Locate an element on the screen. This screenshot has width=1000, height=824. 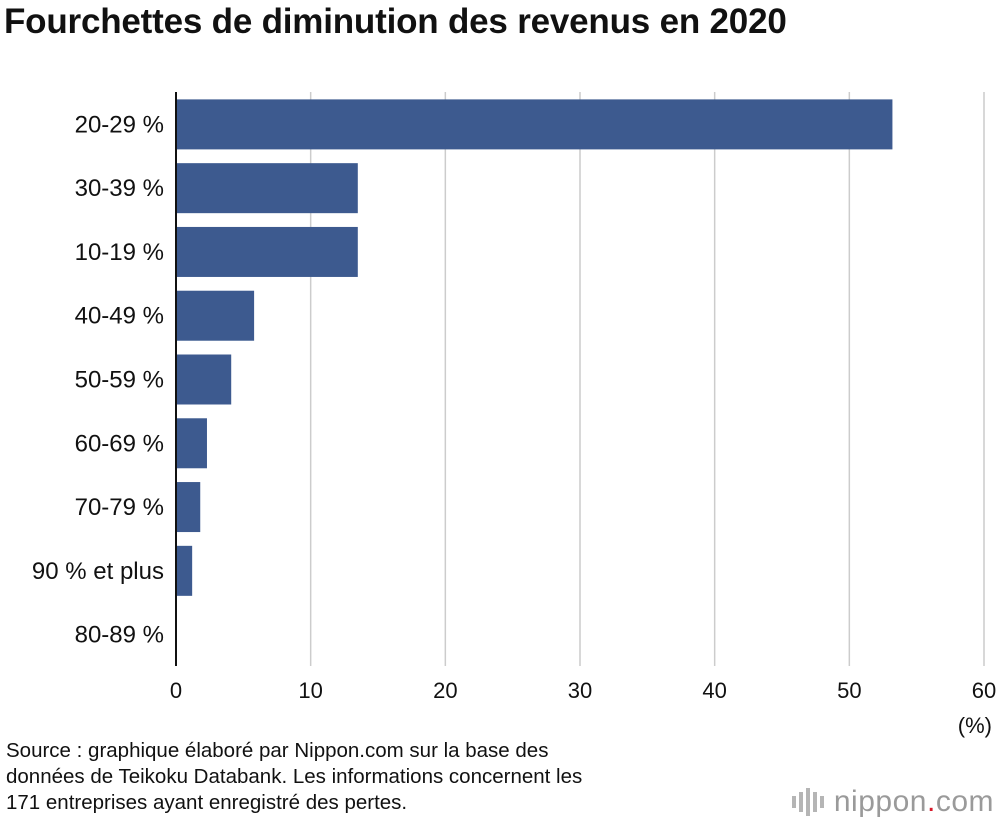
x-tick-label: 0 is located at coordinates (176, 690).